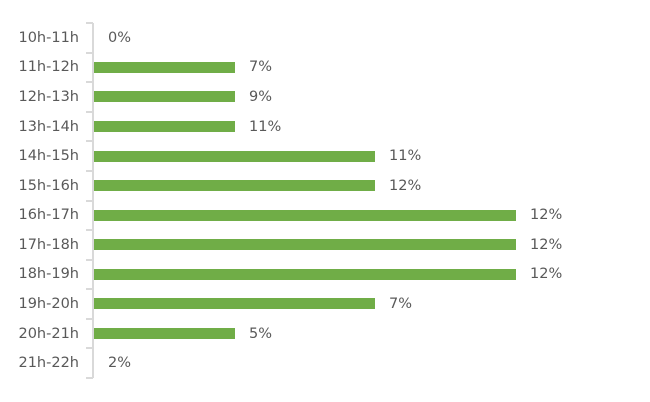 The height and width of the screenshot is (402, 650). What do you see at coordinates (48, 37) in the screenshot?
I see `category-label: 10h-11h` at bounding box center [48, 37].